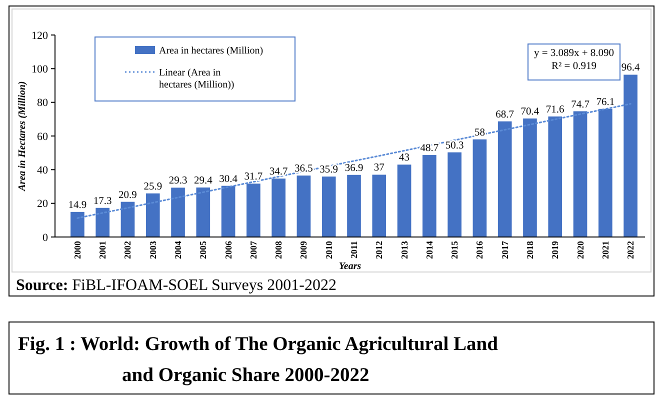 This screenshot has height=400, width=660. Describe the element at coordinates (258, 360) in the screenshot. I see `text: Fig. 1 : World: Growth of The Organic Agricultural Land and Organic Share 2000-2022` at that location.